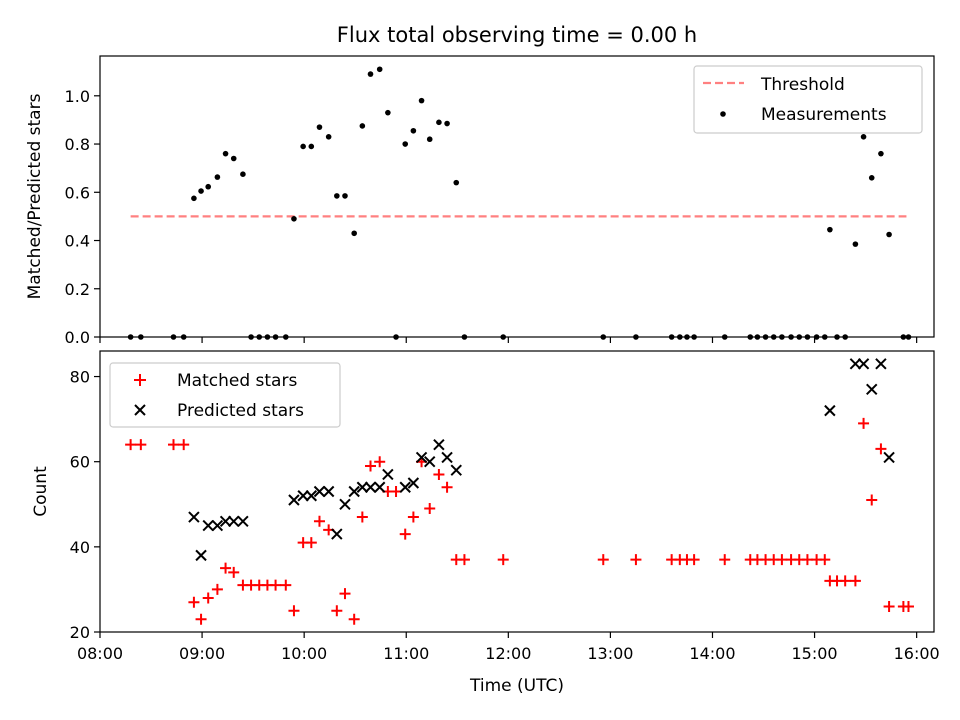 The width and height of the screenshot is (960, 720). I want to click on legend-measurements-swatch, so click(723, 114).